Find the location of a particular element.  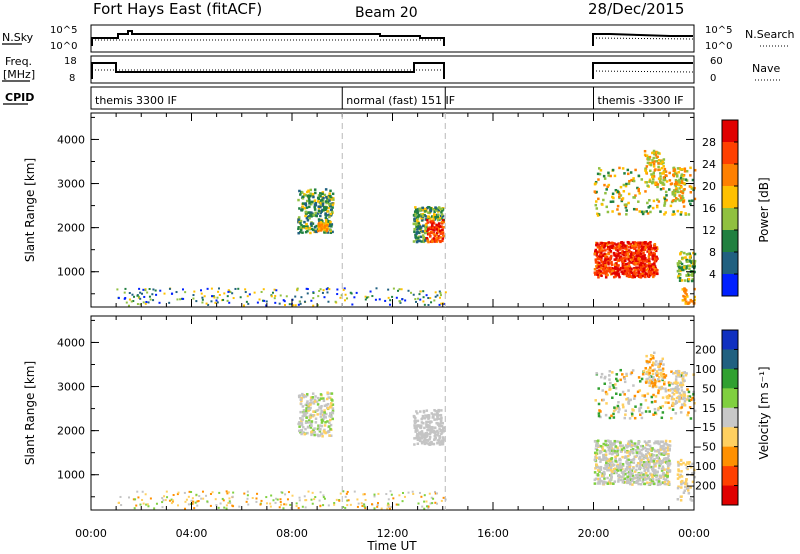

x-tick-label: 04:00 is located at coordinates (192, 533).